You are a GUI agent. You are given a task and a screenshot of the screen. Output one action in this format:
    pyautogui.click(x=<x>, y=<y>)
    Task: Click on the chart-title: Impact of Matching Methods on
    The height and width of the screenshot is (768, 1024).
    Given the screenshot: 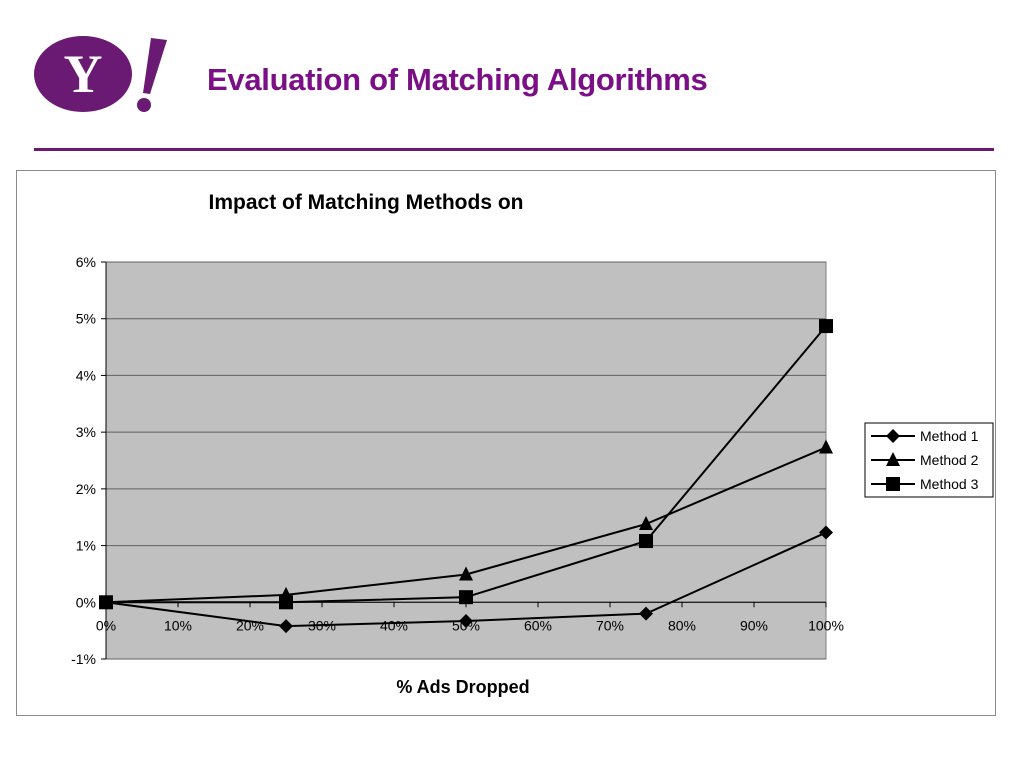 What is the action you would take?
    pyautogui.click(x=366, y=202)
    